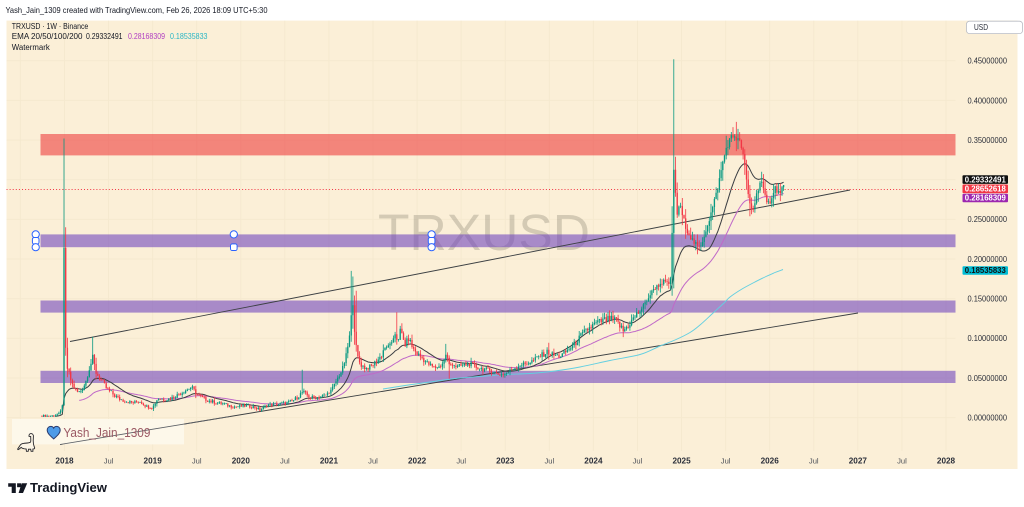  I want to click on svg-text: 0.45000000, so click(988, 61).